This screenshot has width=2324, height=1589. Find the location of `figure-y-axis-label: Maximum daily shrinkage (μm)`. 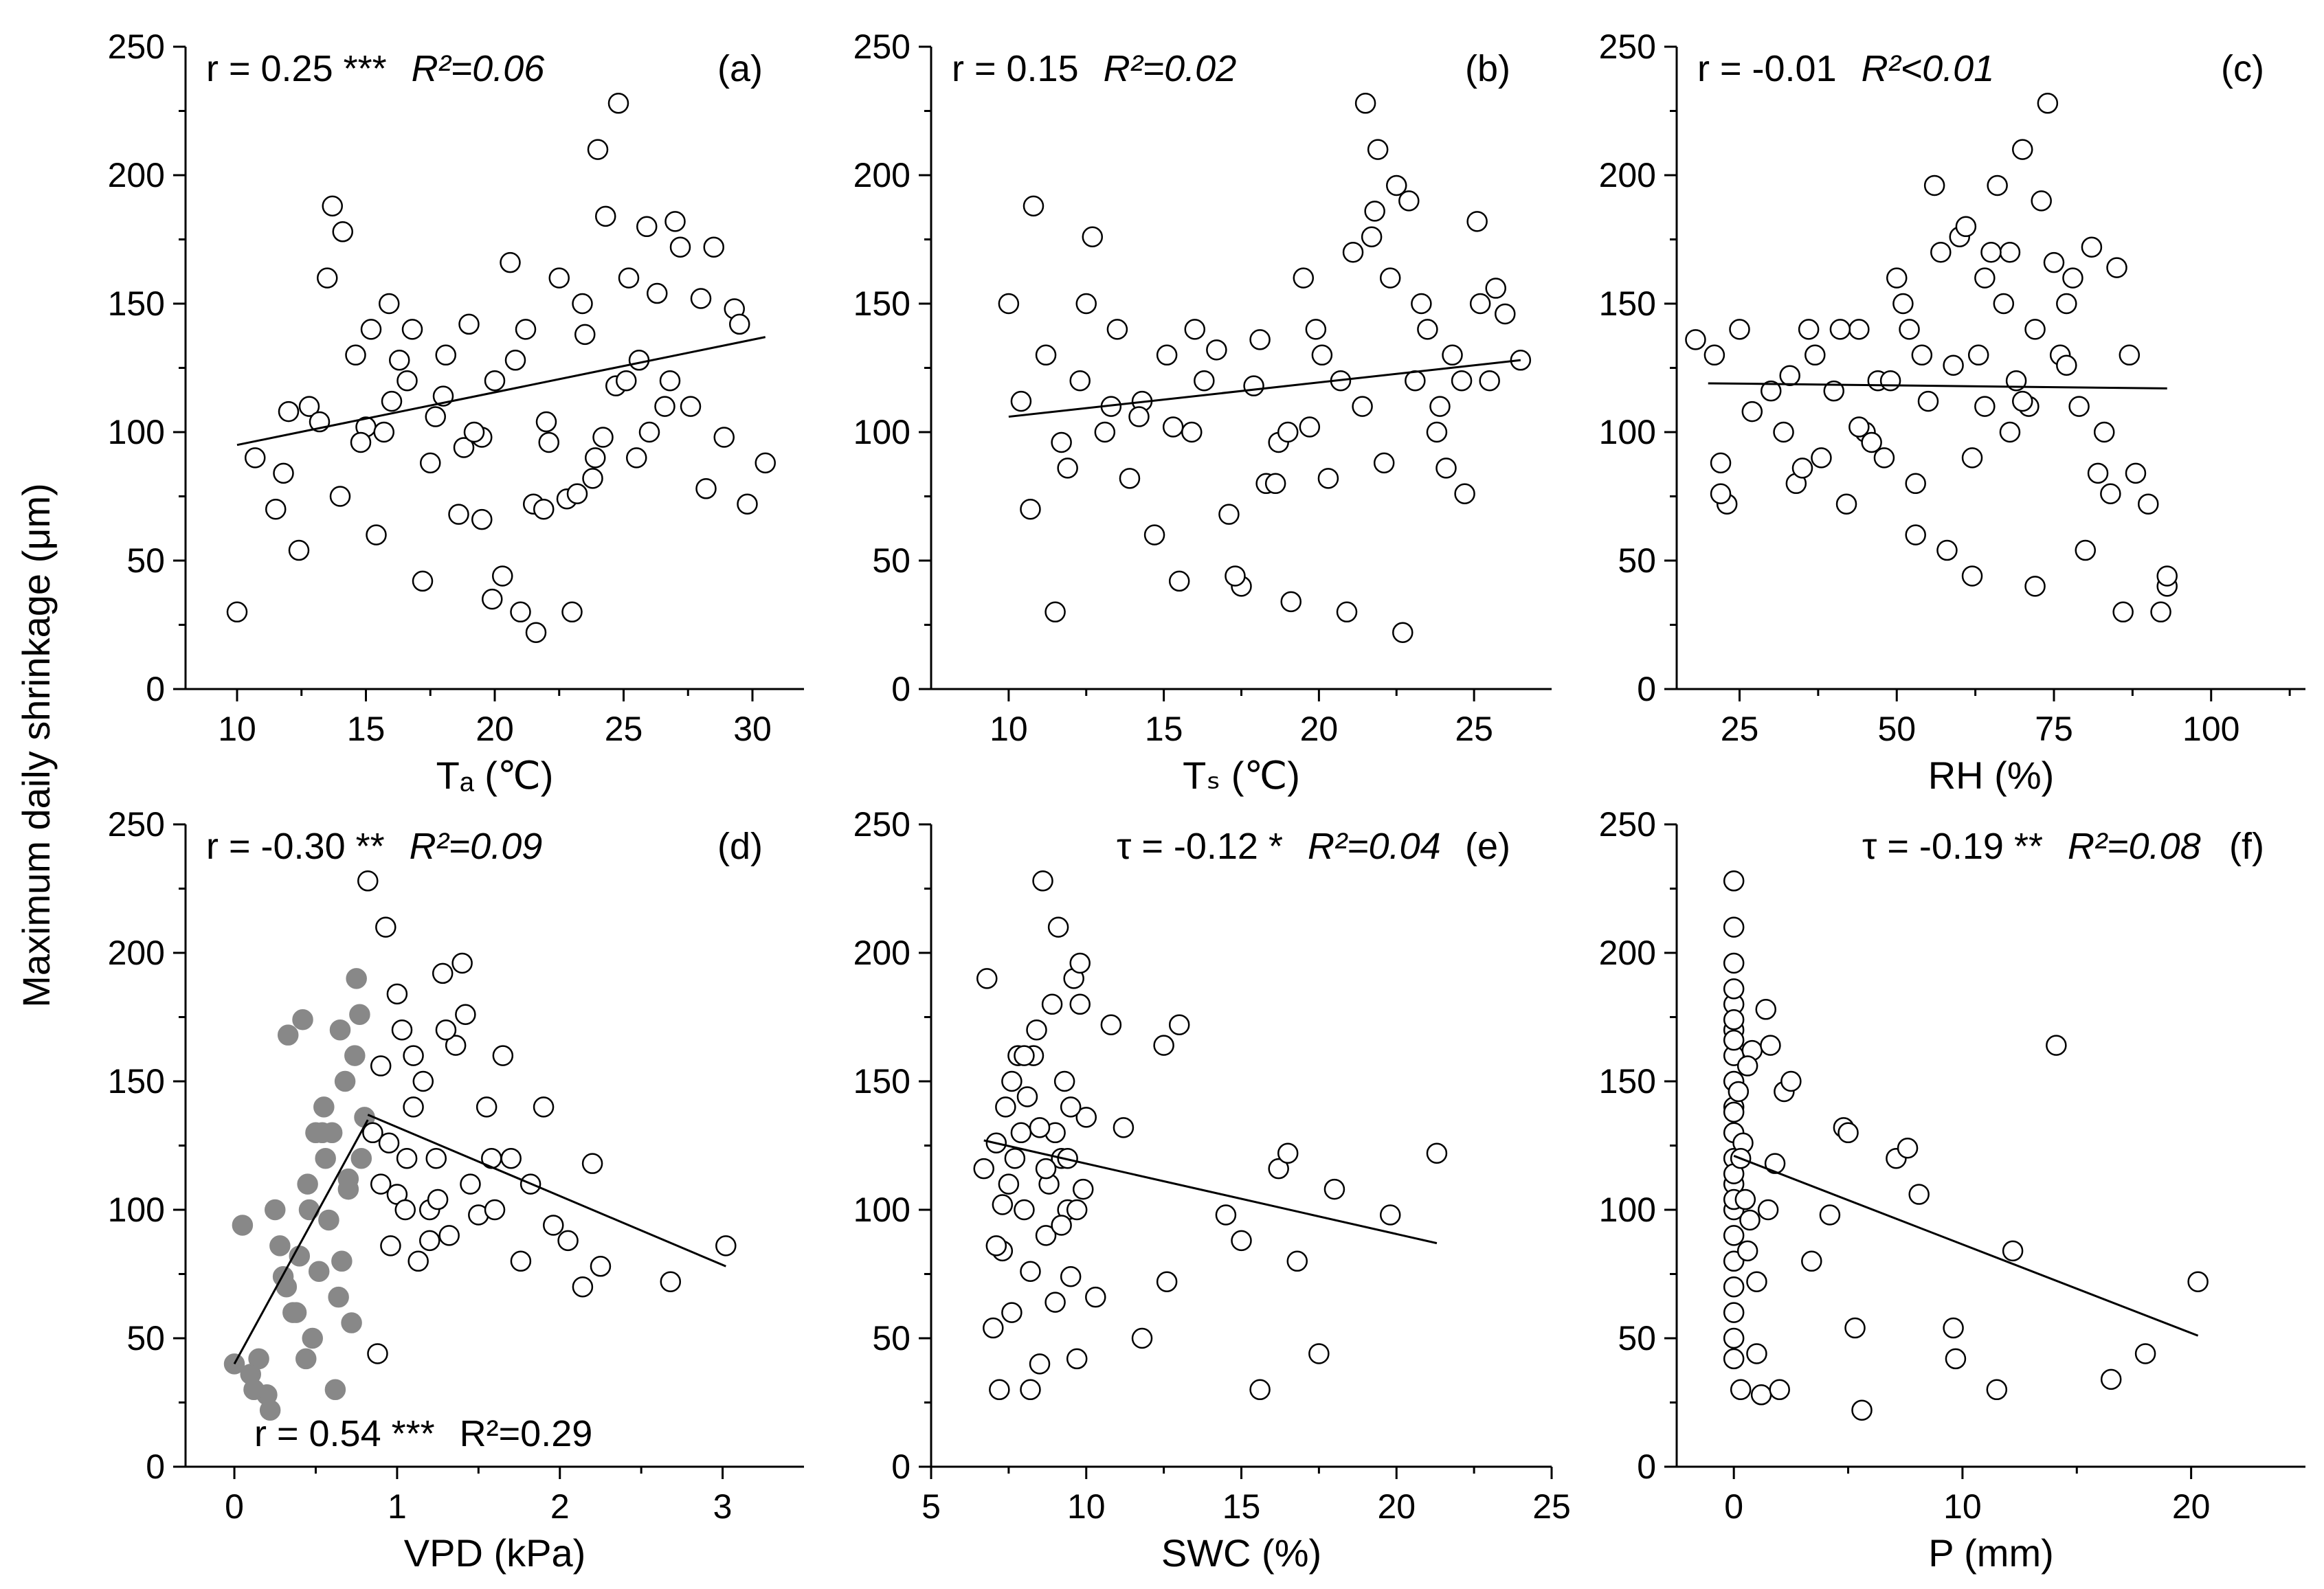

figure-y-axis-label: Maximum daily shrinkage (μm) is located at coordinates (36, 745).